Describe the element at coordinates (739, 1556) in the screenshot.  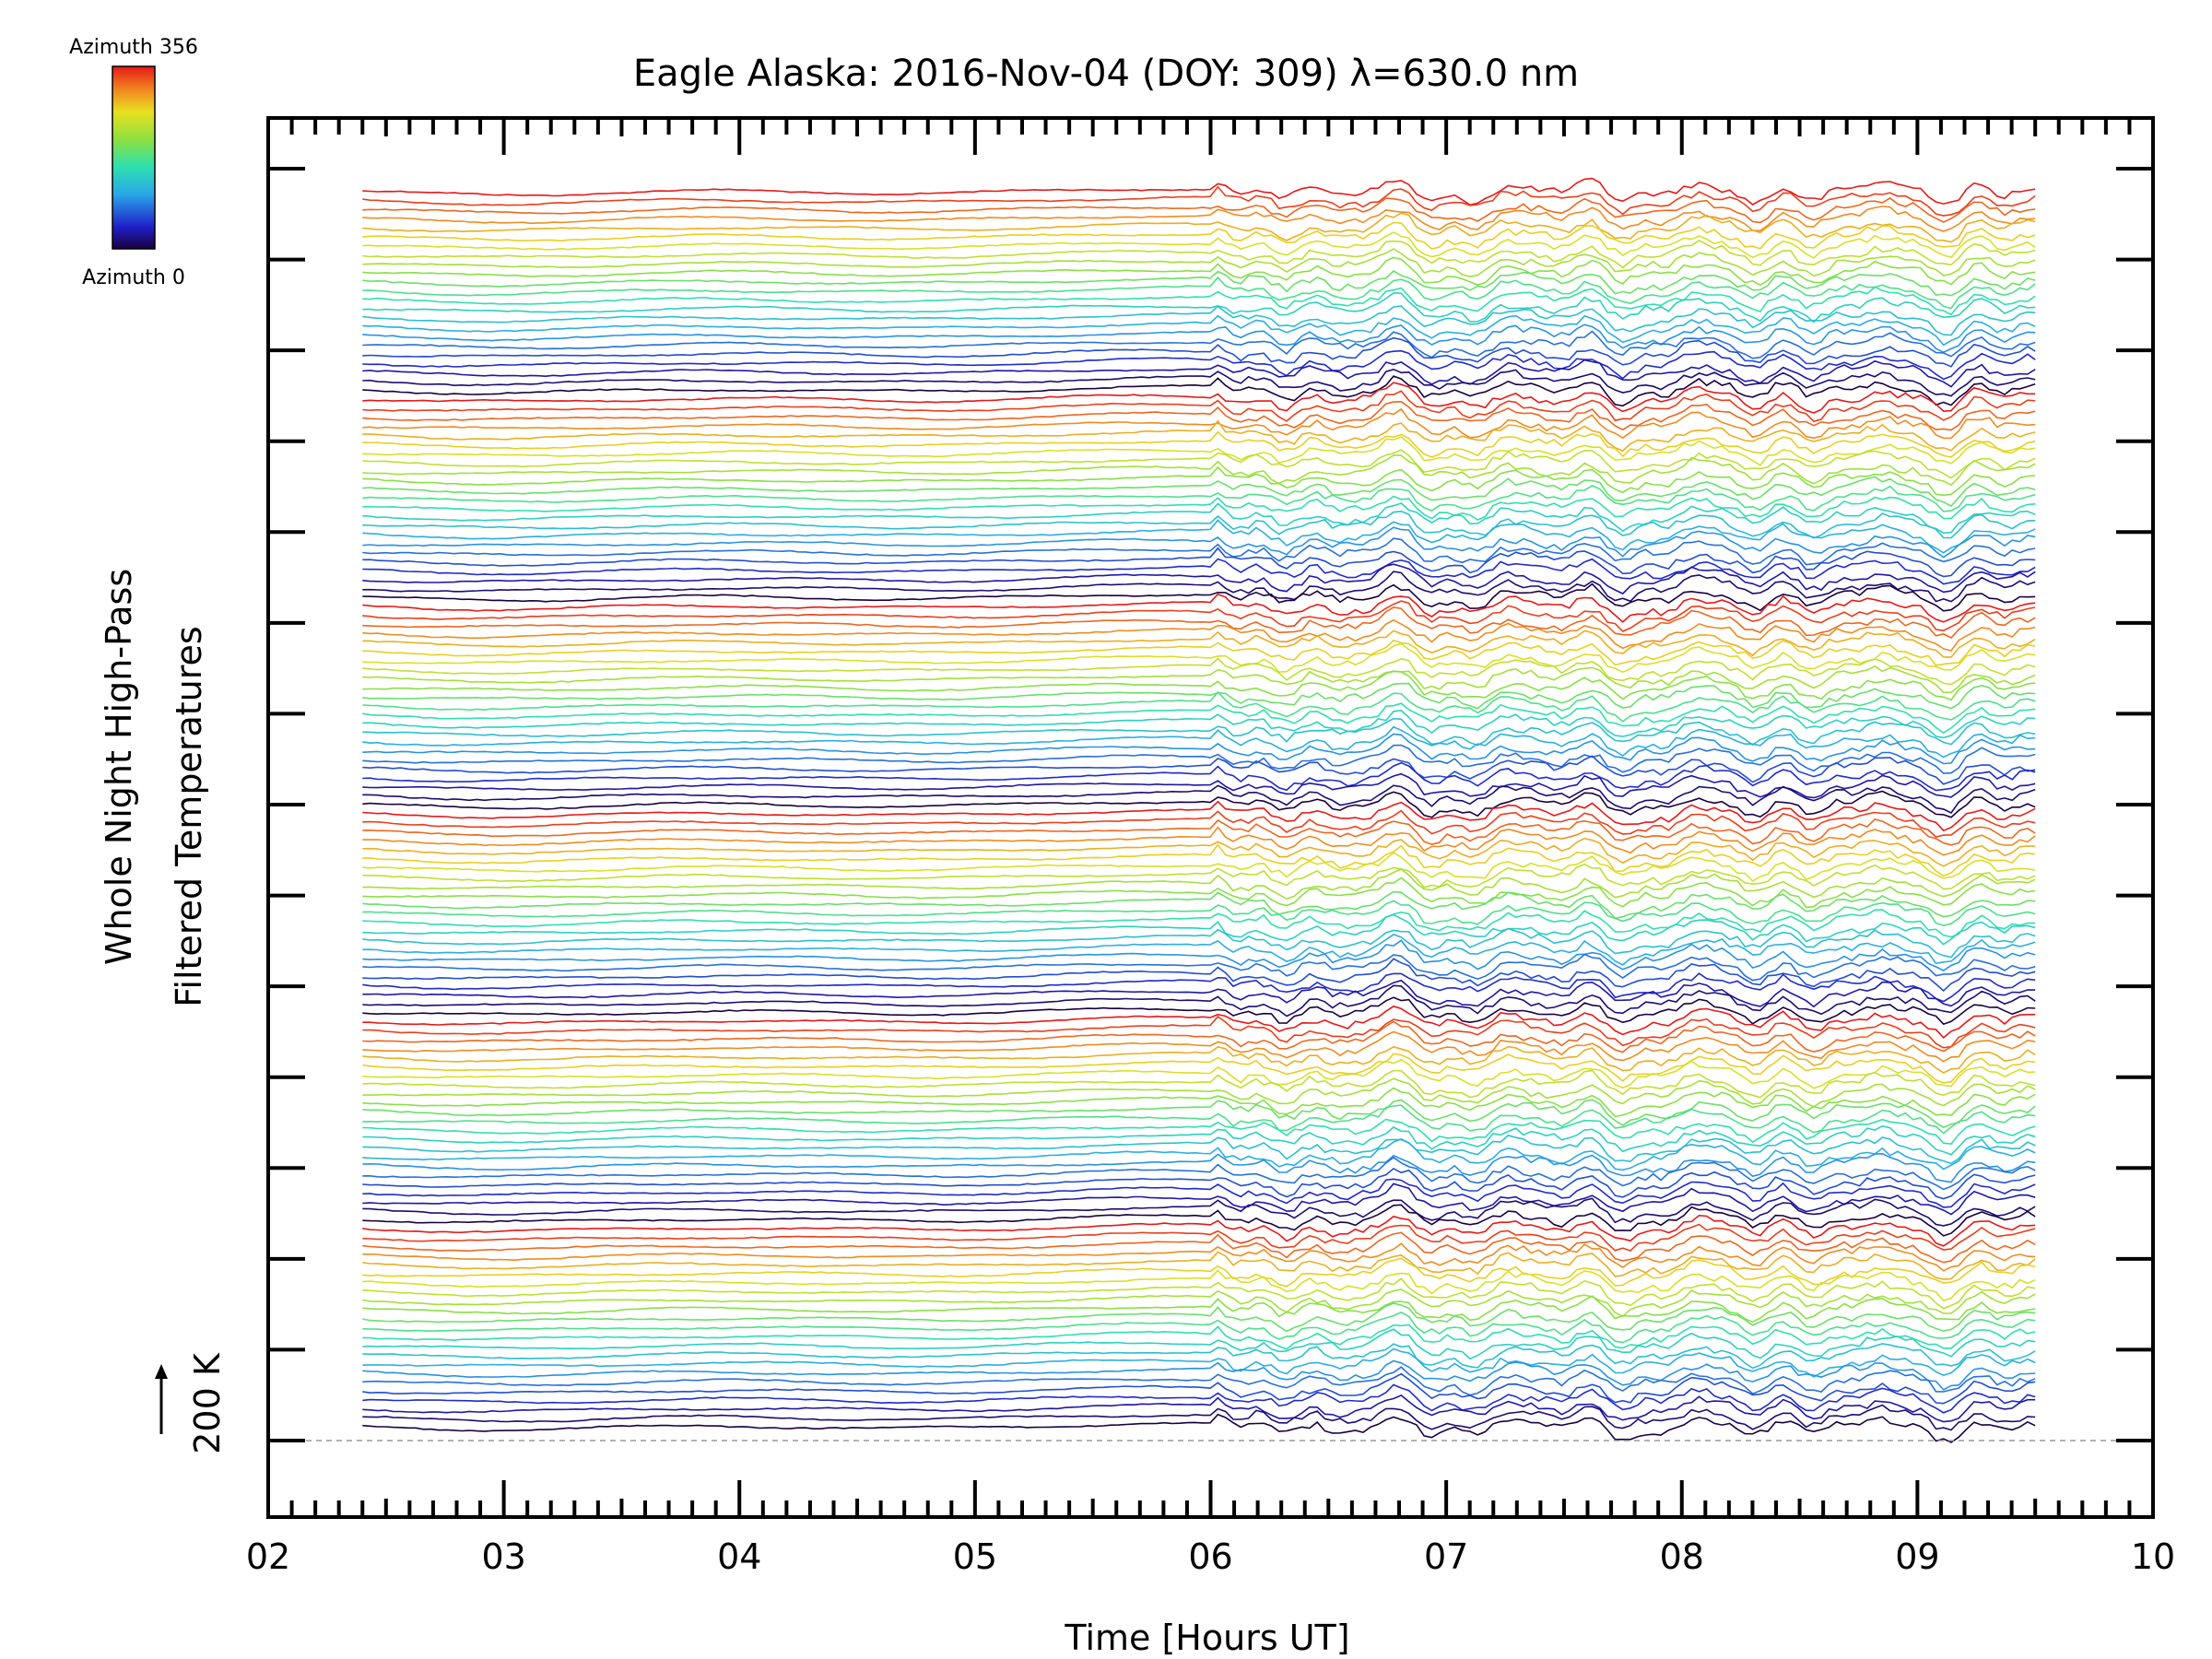
I see `x-tick-label: 04` at that location.